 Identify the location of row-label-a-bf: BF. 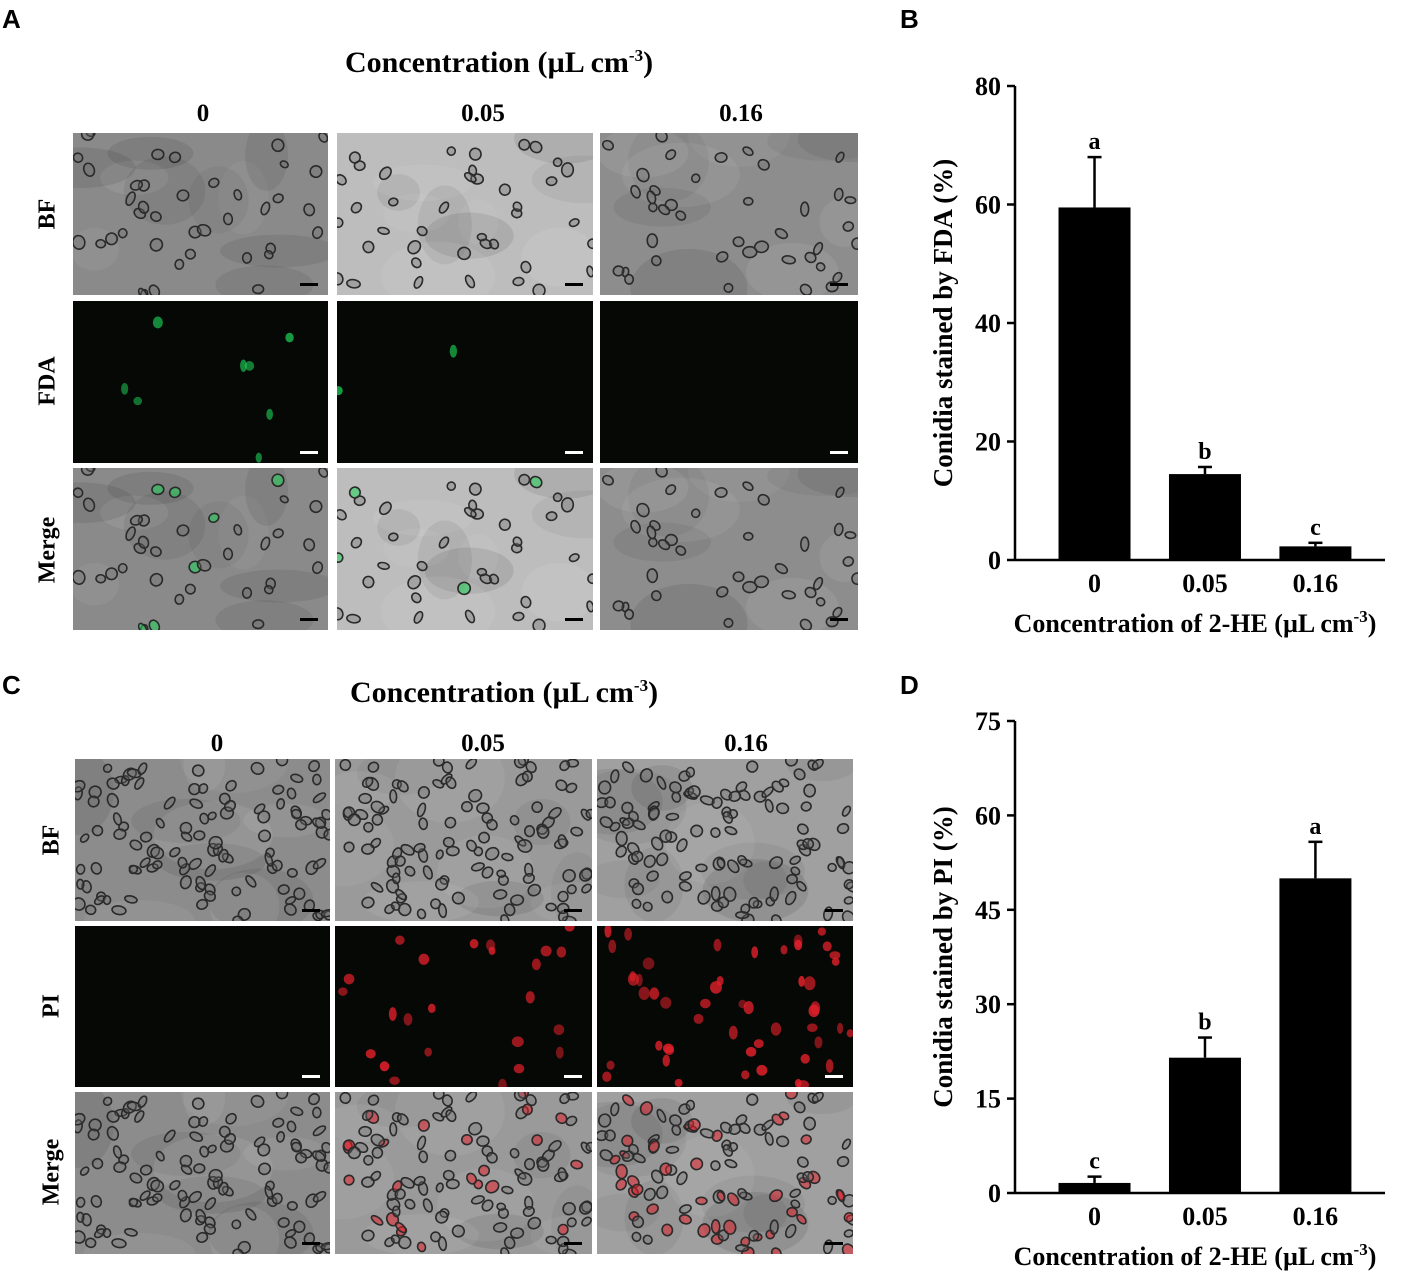
(47, 214).